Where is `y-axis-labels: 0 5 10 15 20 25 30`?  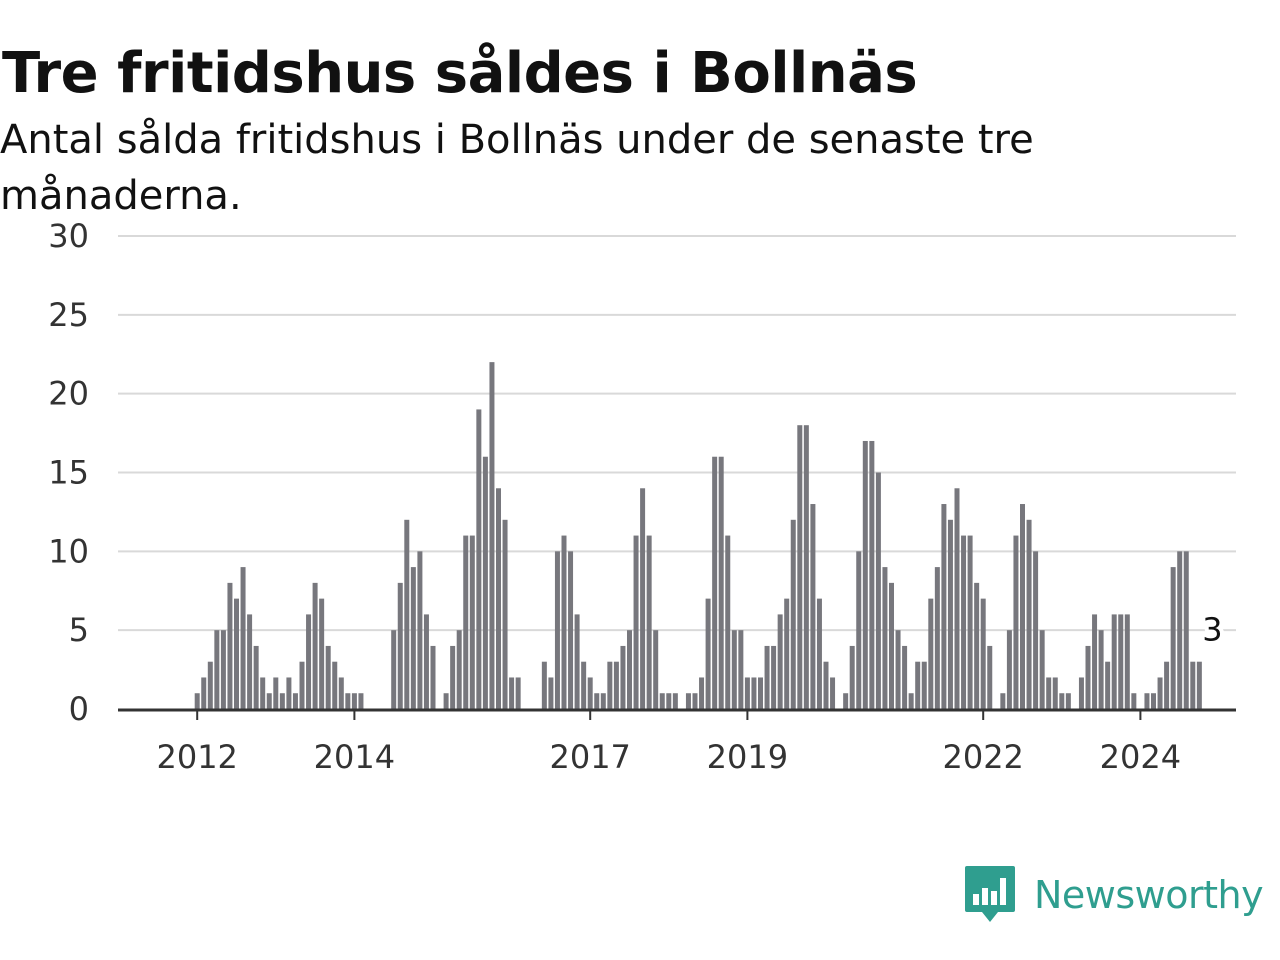
y-axis-labels: 0 5 10 15 20 25 30 is located at coordinates (68, 472).